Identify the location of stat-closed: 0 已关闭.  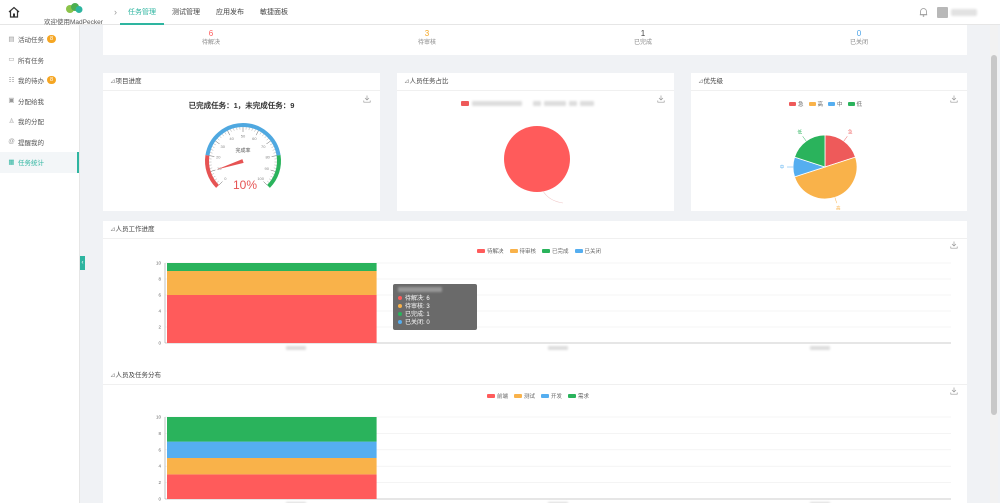
(859, 40).